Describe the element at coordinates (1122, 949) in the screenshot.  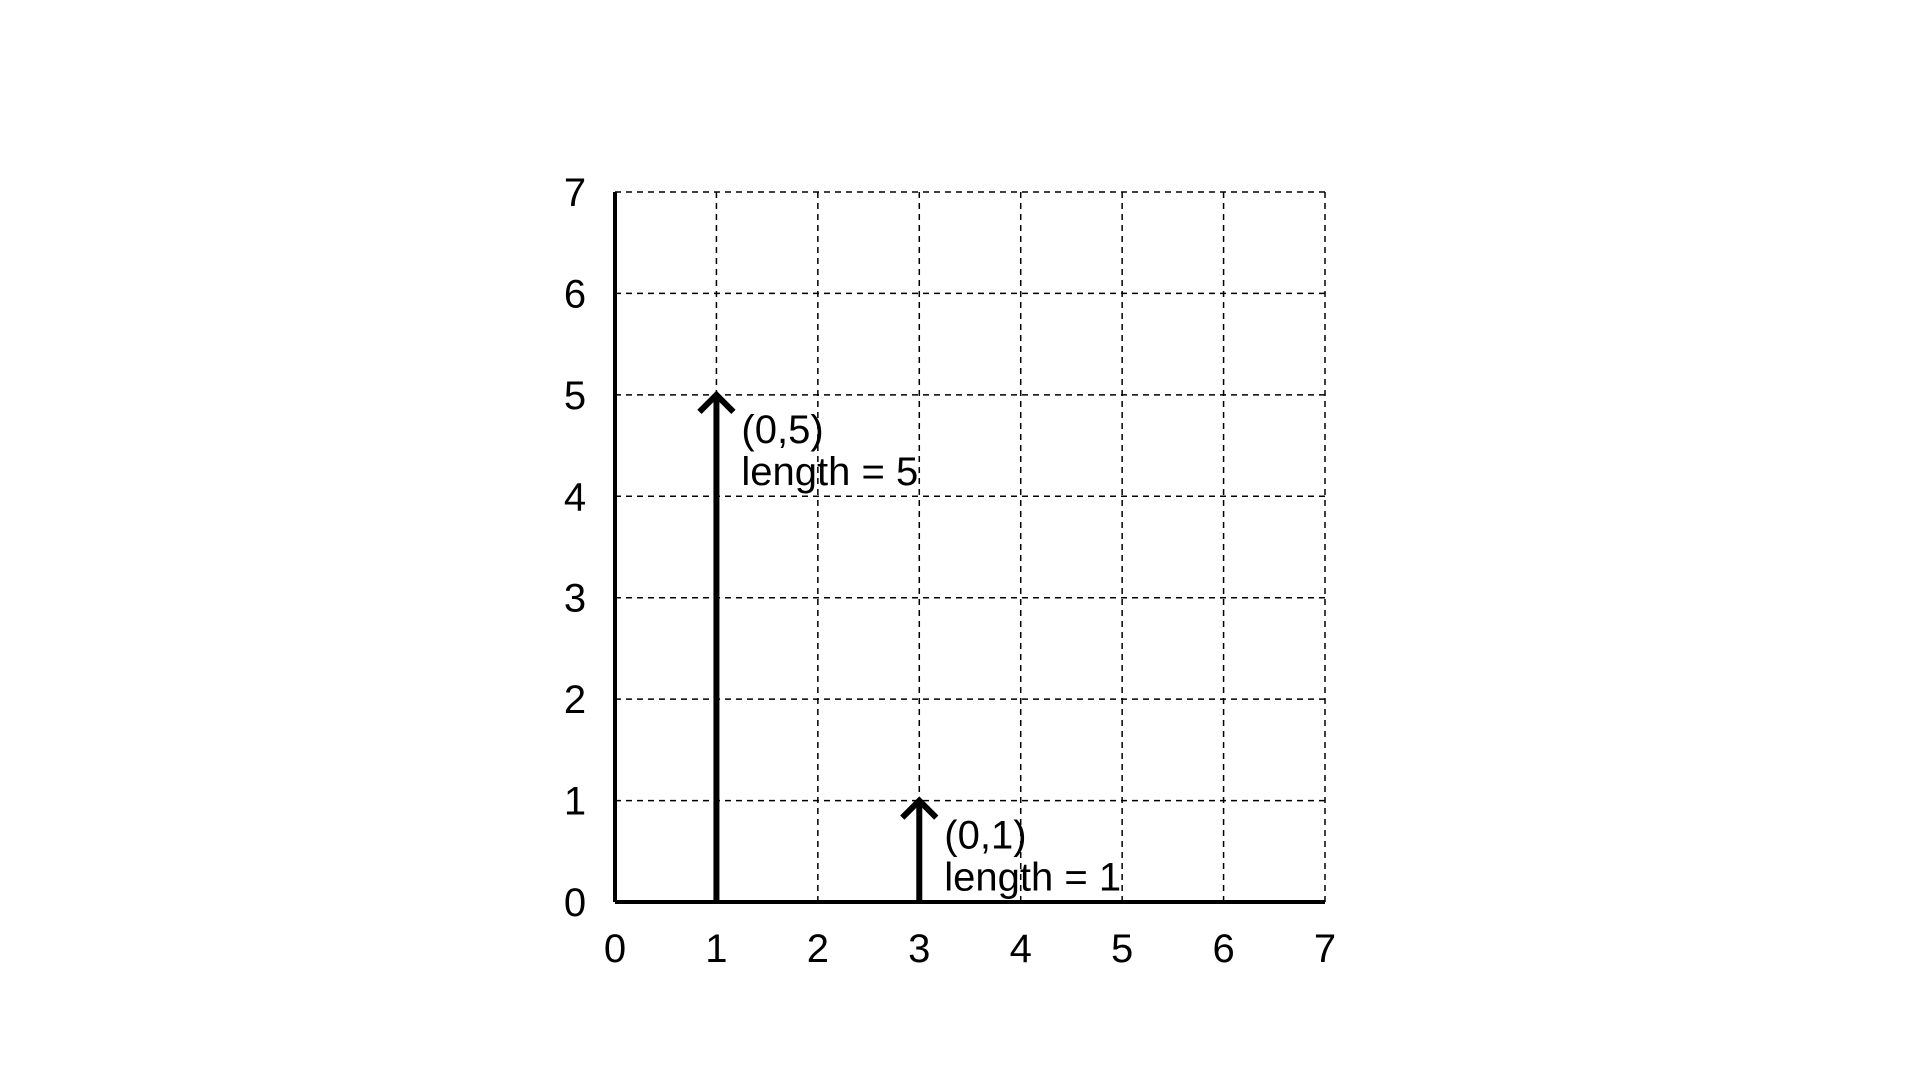
I see `x-tick-label: 5` at that location.